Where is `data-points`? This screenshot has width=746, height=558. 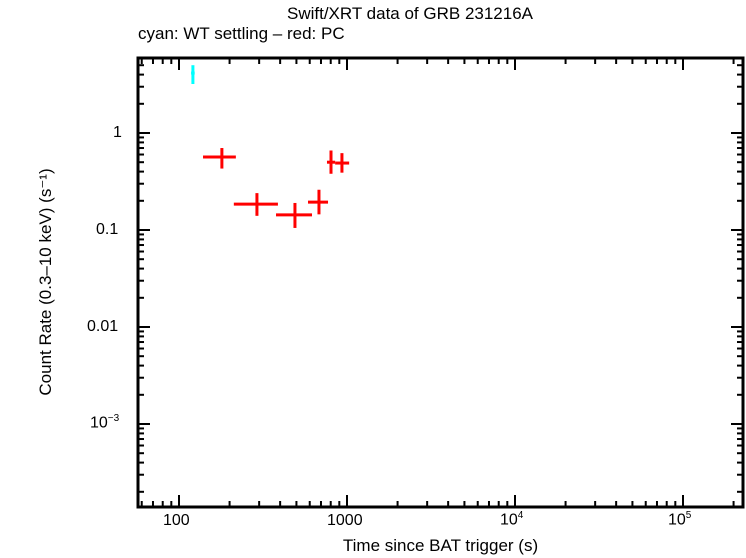 data-points is located at coordinates (270, 146).